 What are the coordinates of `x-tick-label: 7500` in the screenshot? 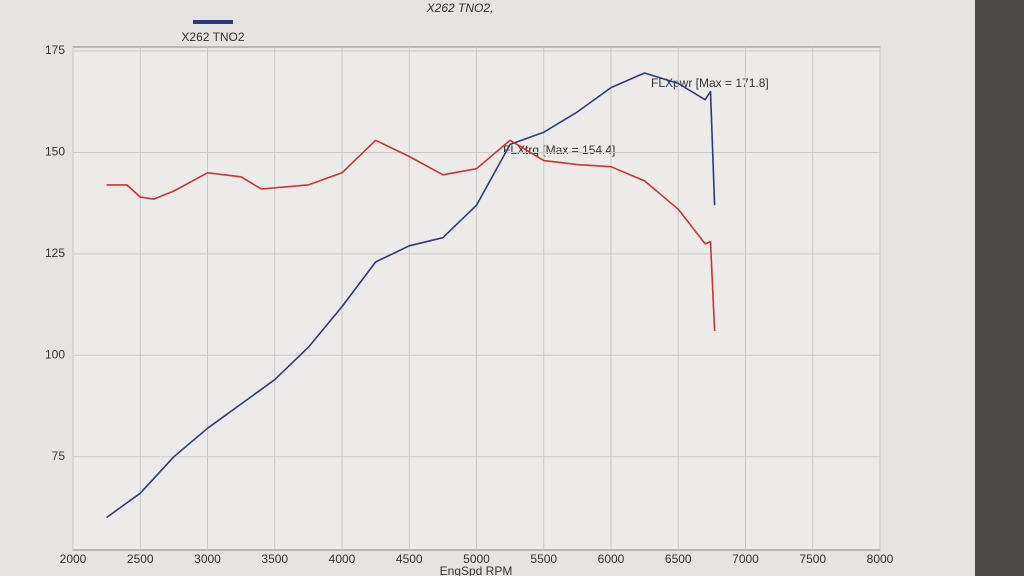 It's located at (812, 559).